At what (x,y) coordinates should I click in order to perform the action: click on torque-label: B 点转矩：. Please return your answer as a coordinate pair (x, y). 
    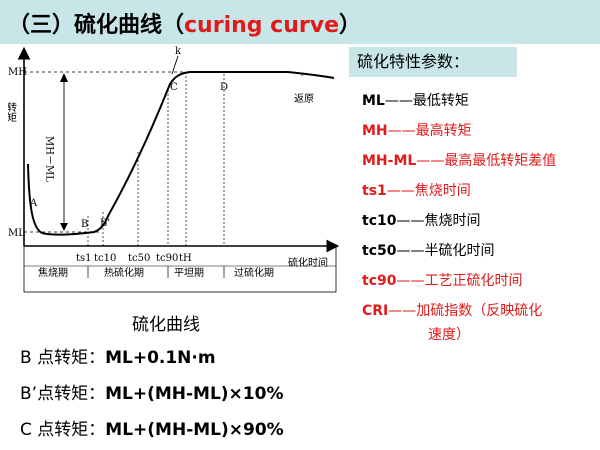
    Looking at the image, I should click on (63, 358).